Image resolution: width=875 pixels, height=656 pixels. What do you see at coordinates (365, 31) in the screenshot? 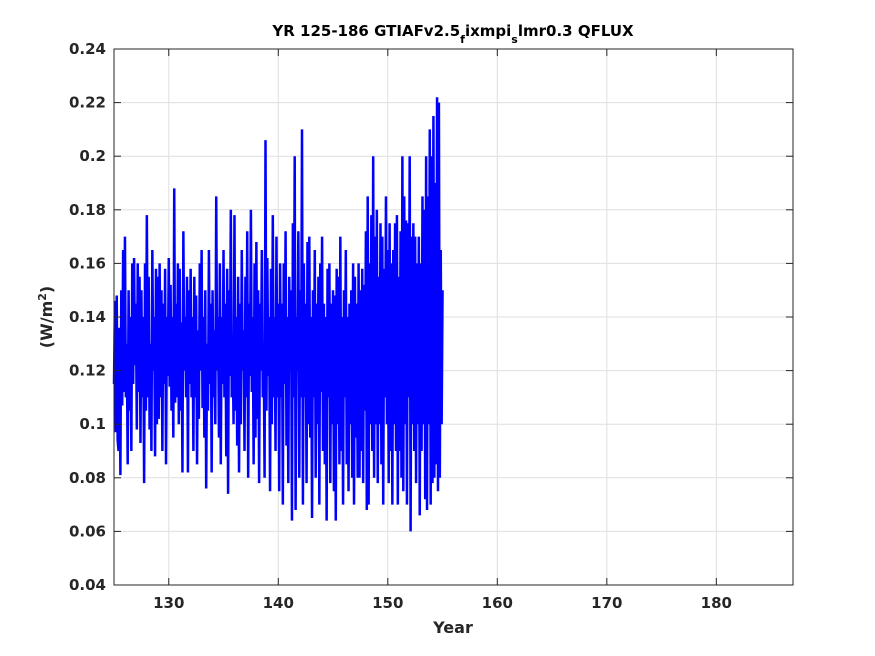
I see `chart-title-part1: YR 125-186 GTIAFv2.5` at bounding box center [365, 31].